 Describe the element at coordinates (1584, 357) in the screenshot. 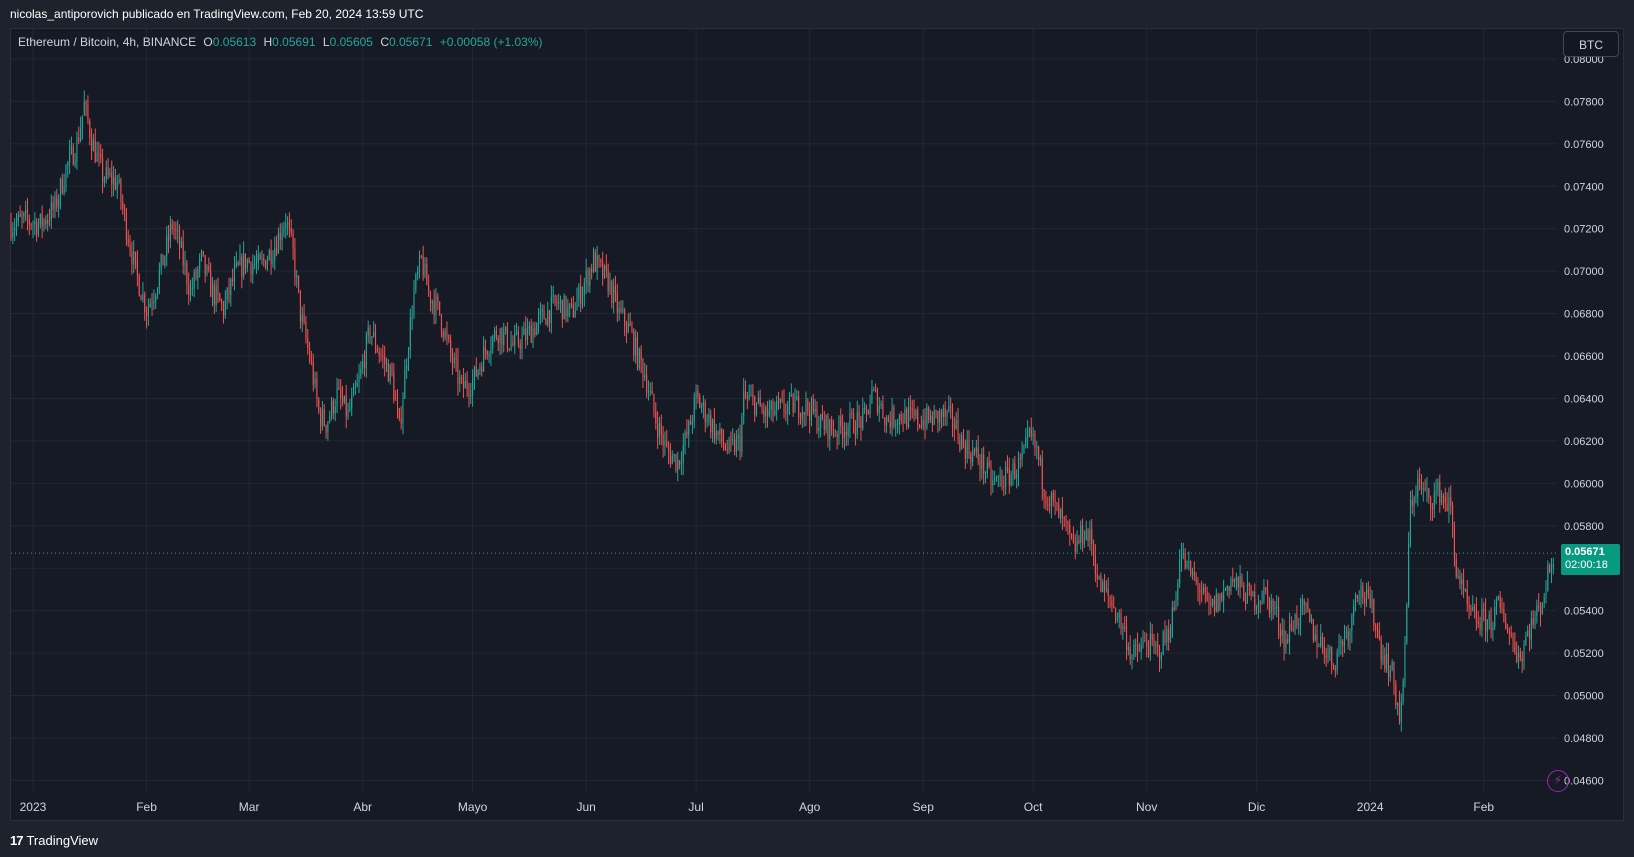

I see `y-tick-label: 0.06600` at that location.